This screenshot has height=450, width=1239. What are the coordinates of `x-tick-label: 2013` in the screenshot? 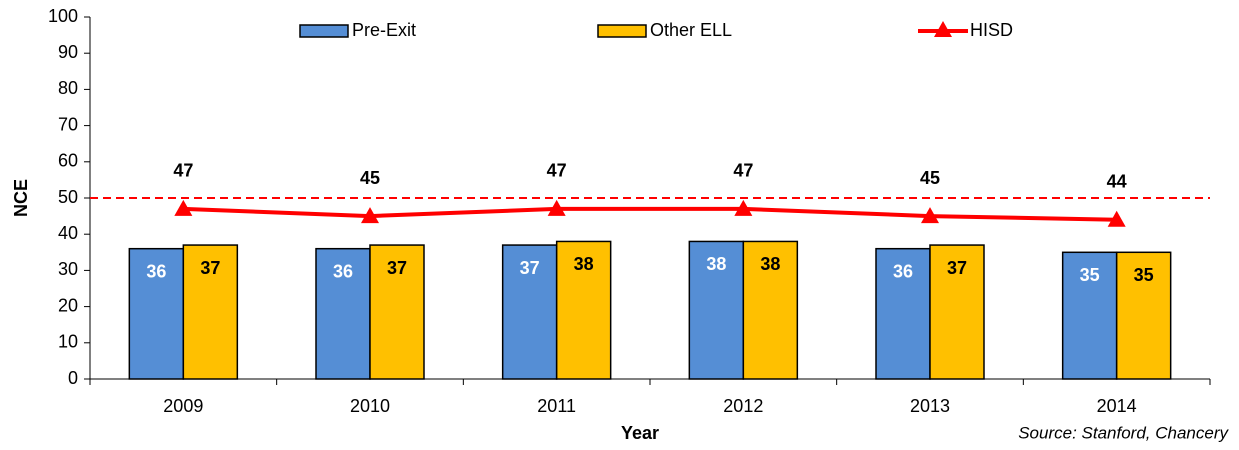 It's located at (930, 406).